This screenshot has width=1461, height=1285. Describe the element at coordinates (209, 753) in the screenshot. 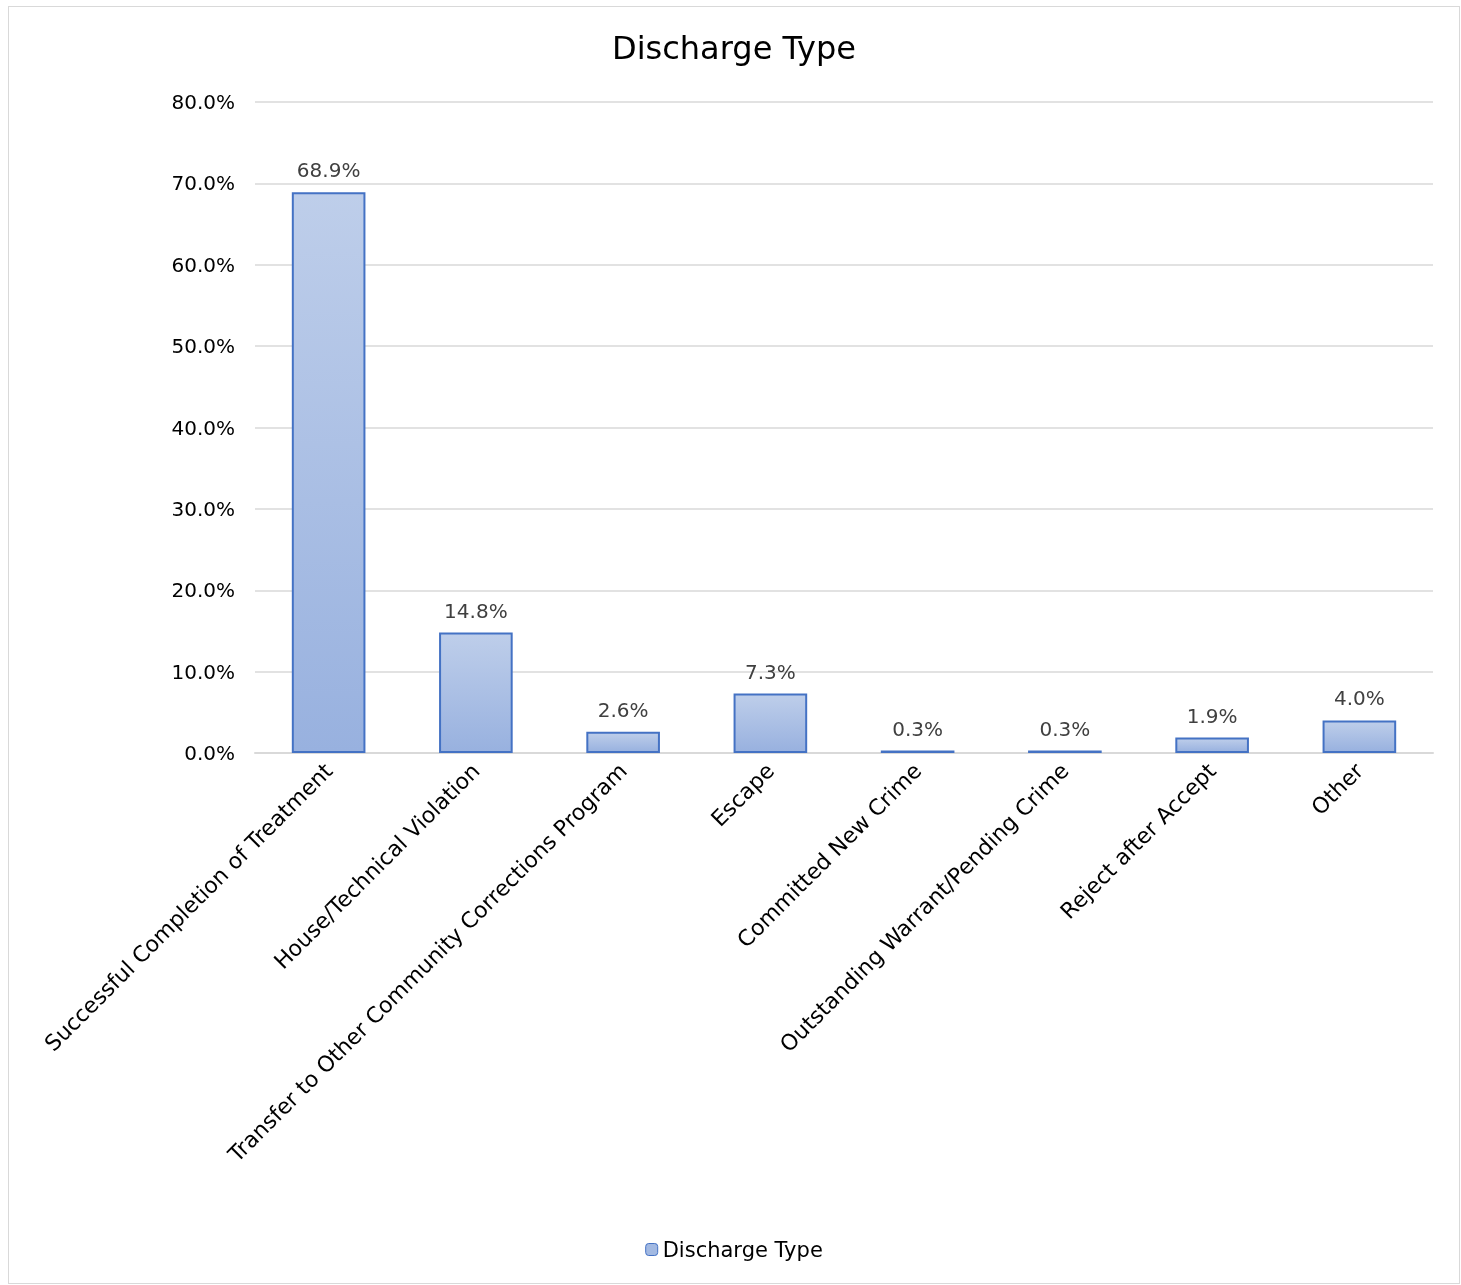

I see `y-tick-label: 0.0%` at that location.